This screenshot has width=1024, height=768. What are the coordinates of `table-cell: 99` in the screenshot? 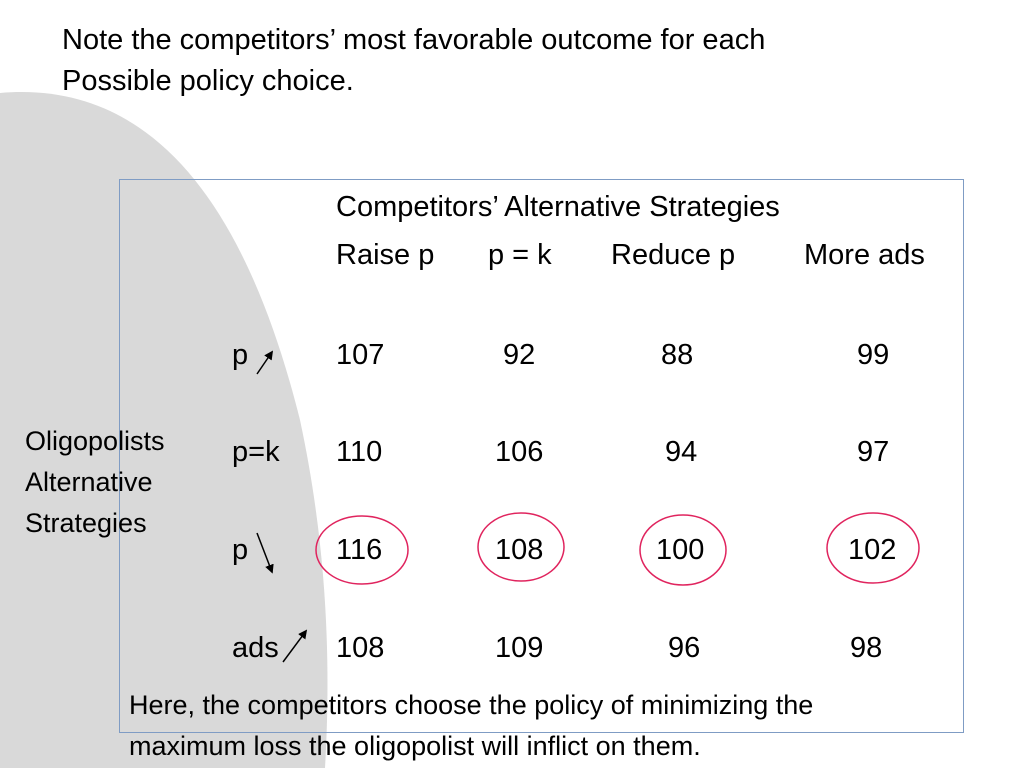 It's located at (873, 355).